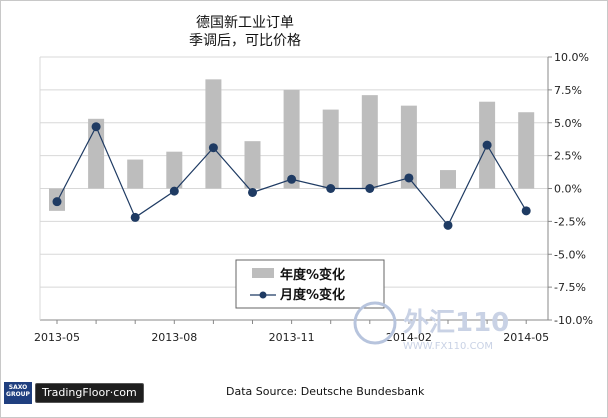 Image resolution: width=608 pixels, height=418 pixels. Describe the element at coordinates (456, 323) in the screenshot. I see `watermark-text: 外汇110` at that location.